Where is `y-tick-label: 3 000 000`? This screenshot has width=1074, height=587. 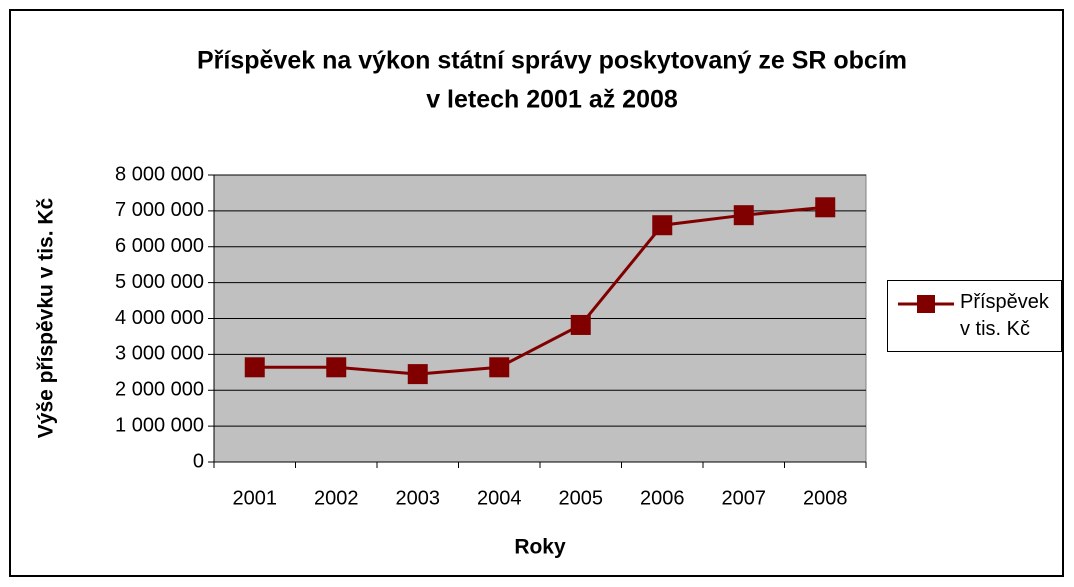
y-tick-label: 3 000 000 is located at coordinates (159, 354).